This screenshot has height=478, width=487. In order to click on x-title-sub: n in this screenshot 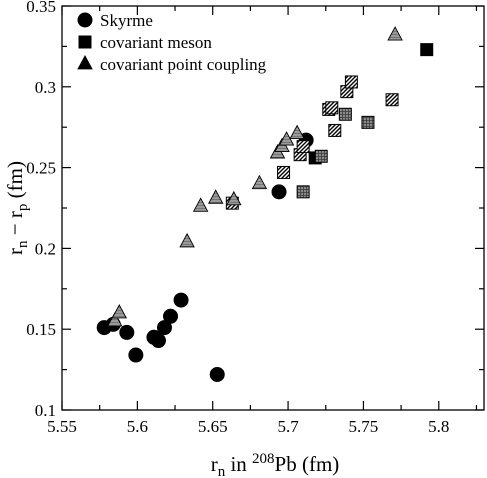, I will do `click(222, 471)`.